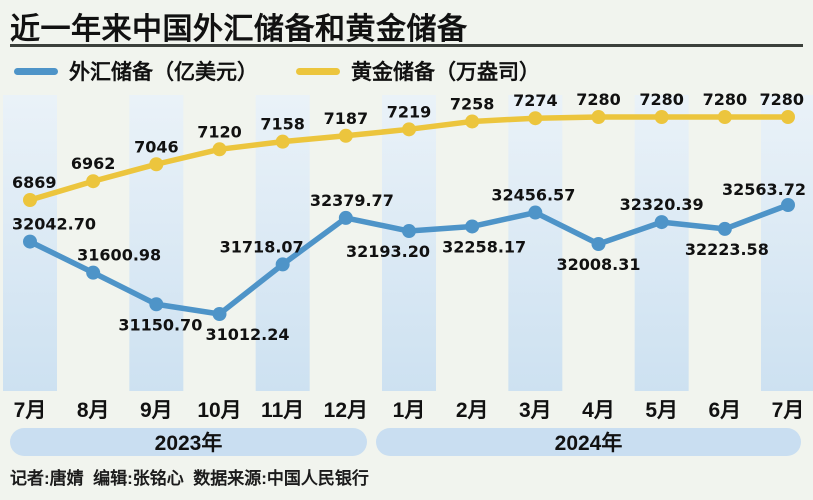 The width and height of the screenshot is (813, 500). Describe the element at coordinates (219, 131) in the screenshot. I see `gold-point-label: 7120` at that location.